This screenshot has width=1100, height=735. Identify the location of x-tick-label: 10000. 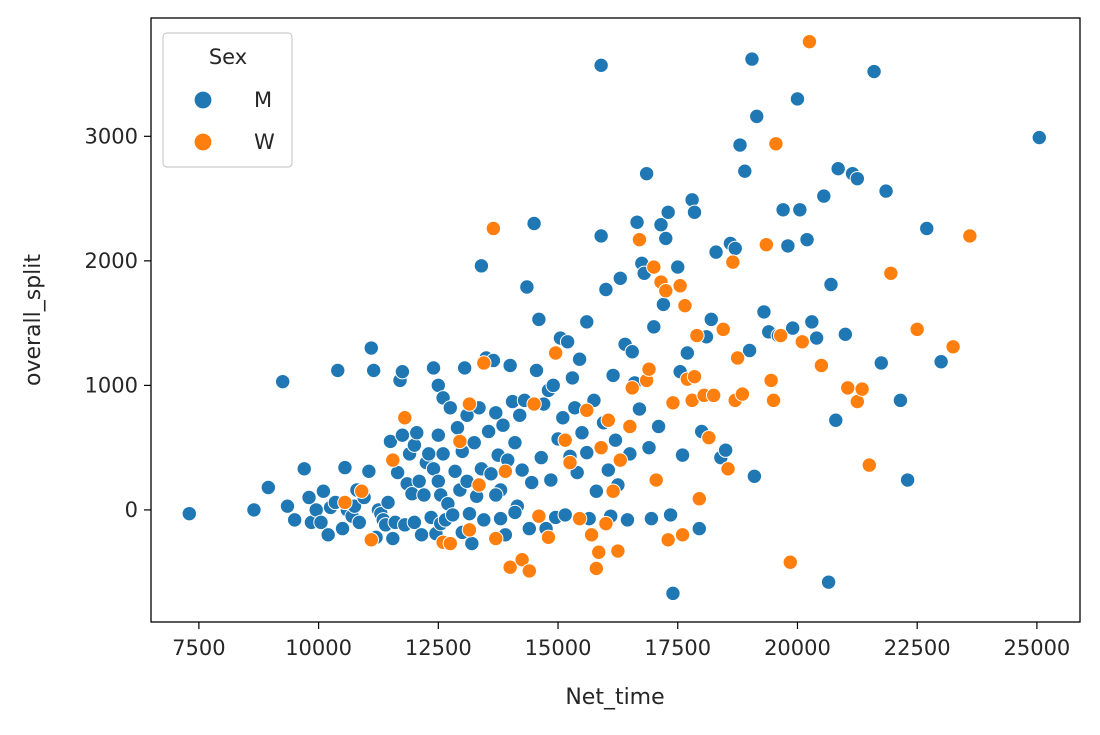
(318, 648).